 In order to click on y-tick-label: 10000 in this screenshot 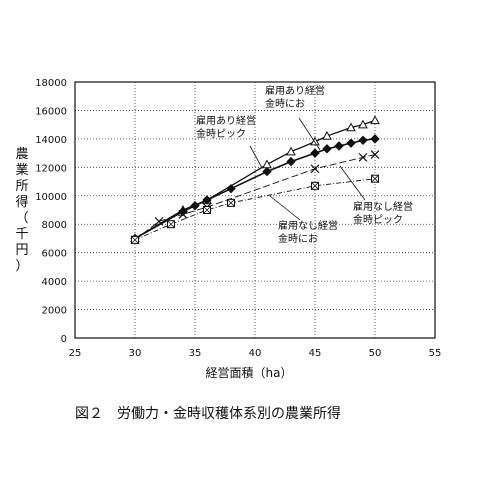, I will do `click(51, 197)`.